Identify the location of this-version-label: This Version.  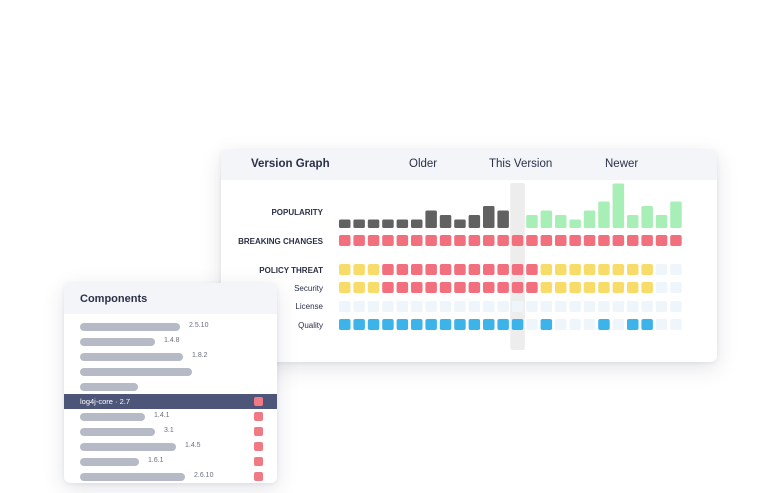
(521, 164).